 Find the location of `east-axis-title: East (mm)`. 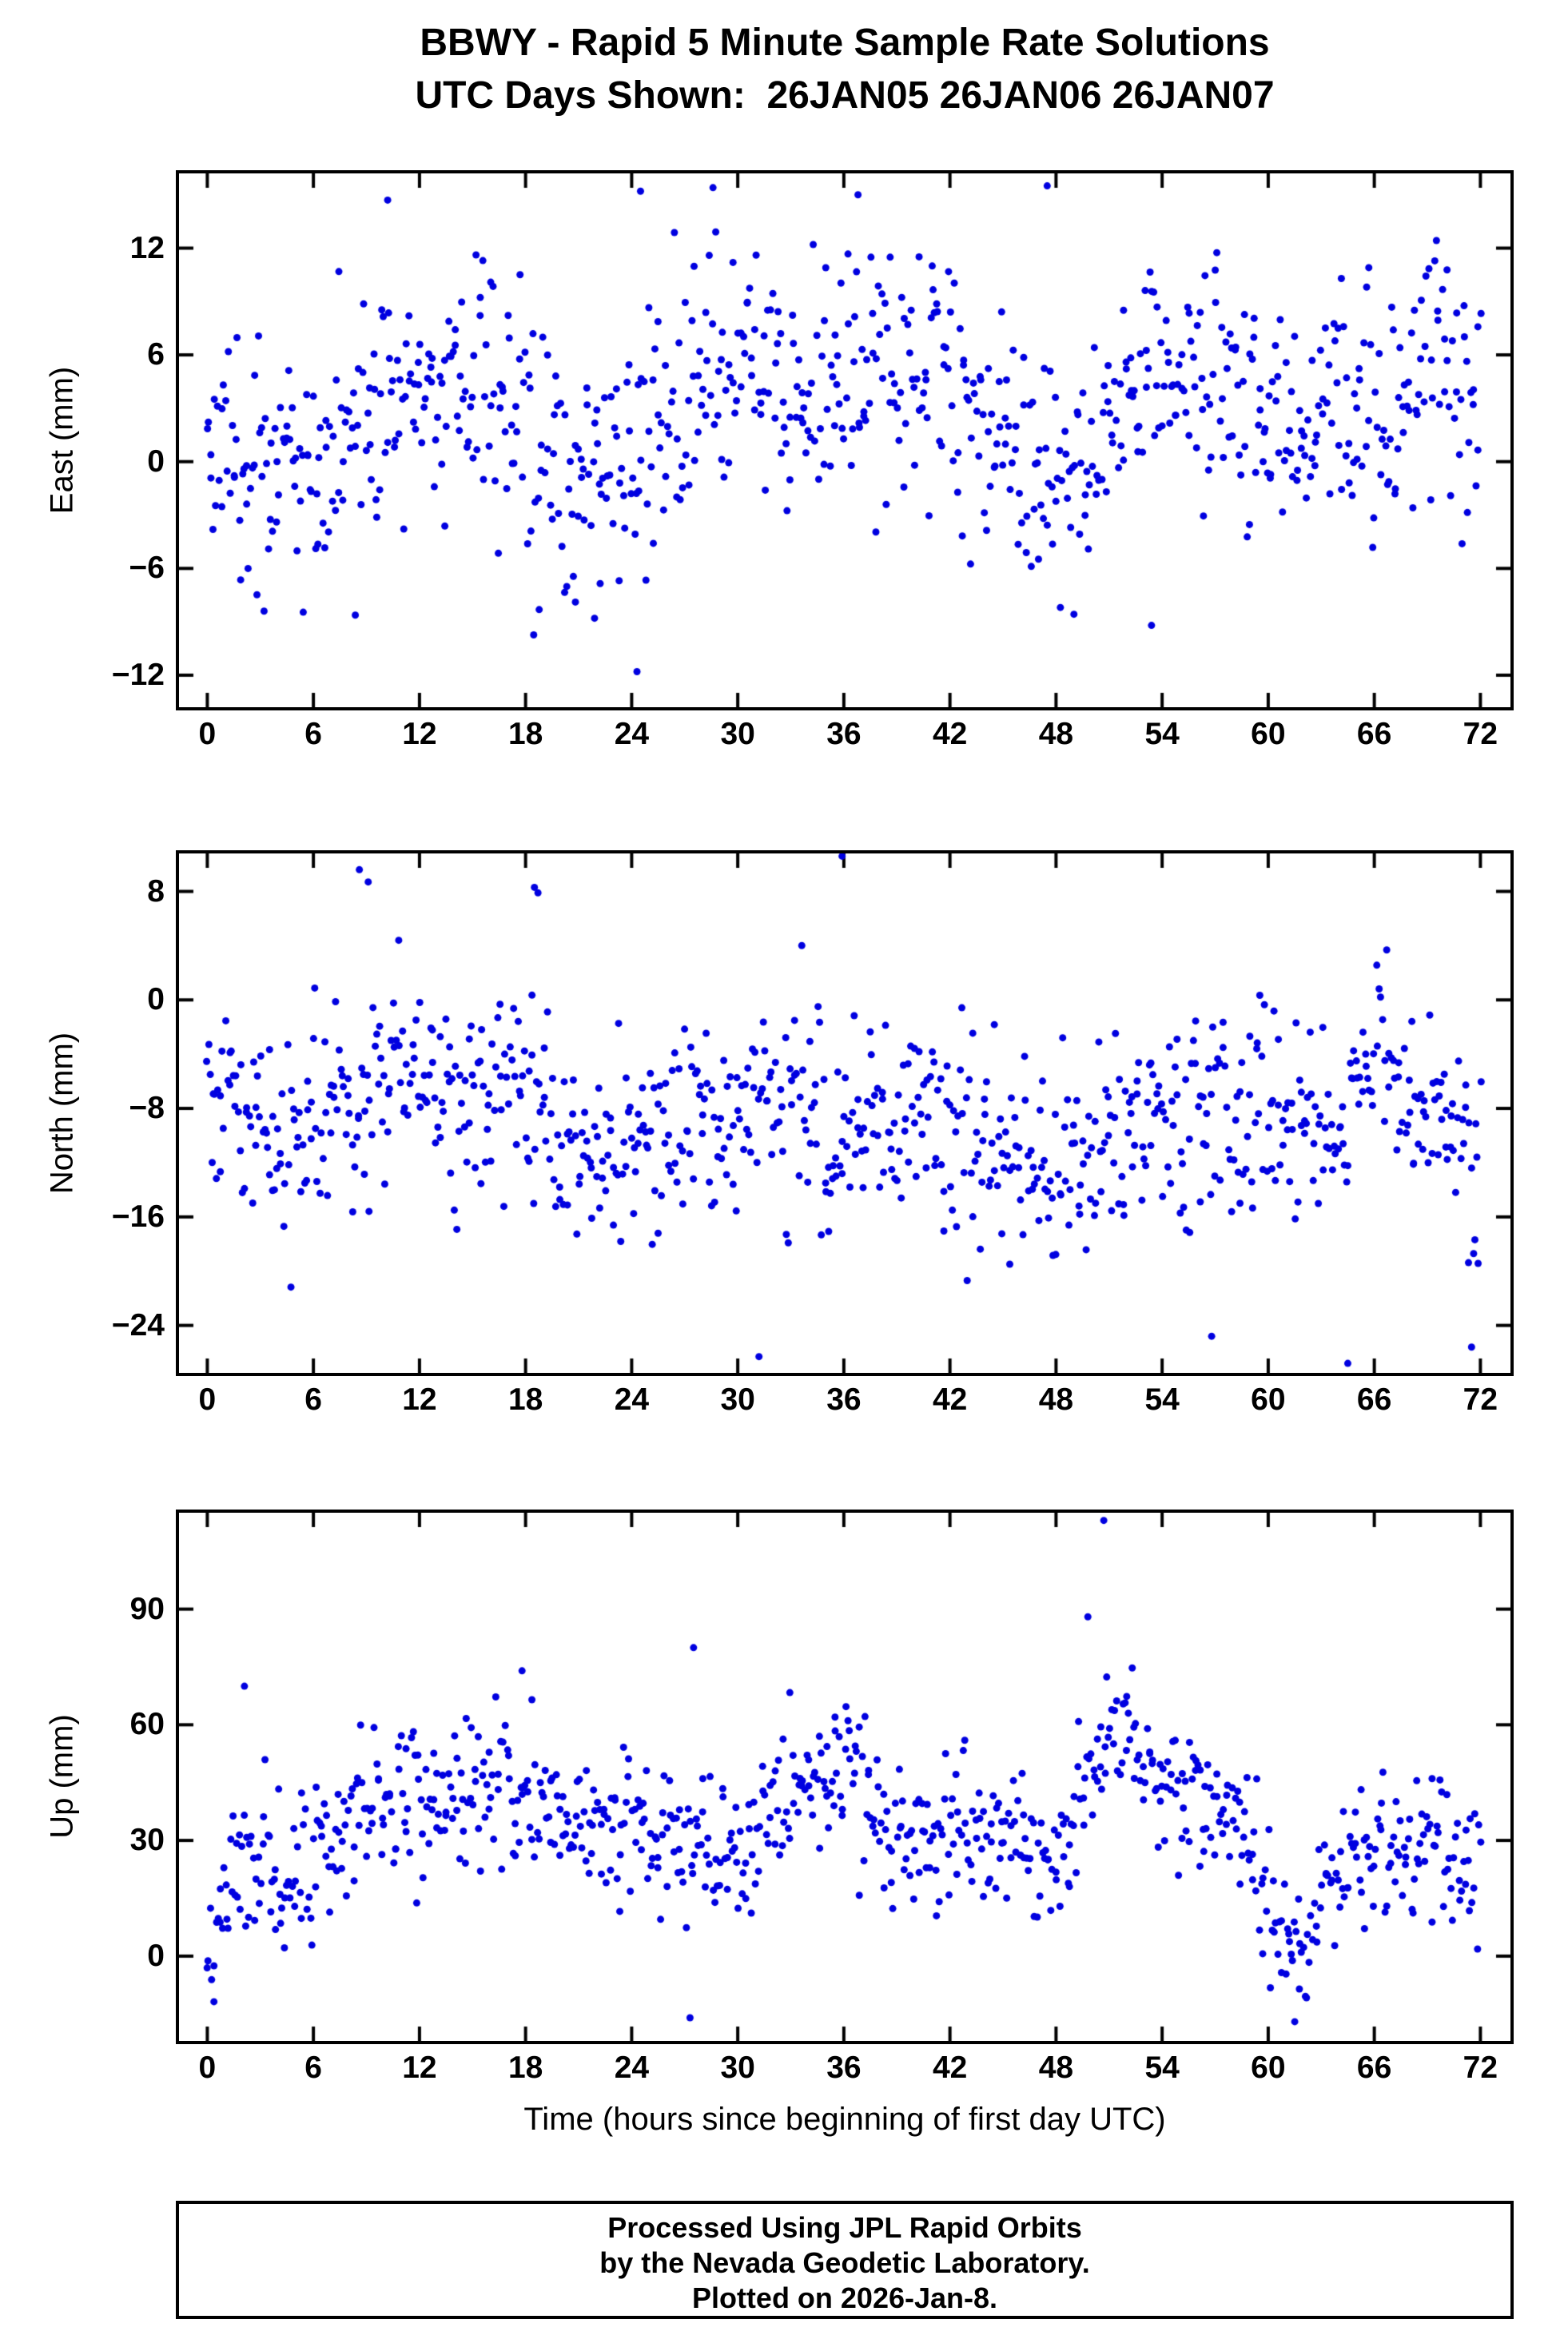

east-axis-title: East (mm) is located at coordinates (62, 440).